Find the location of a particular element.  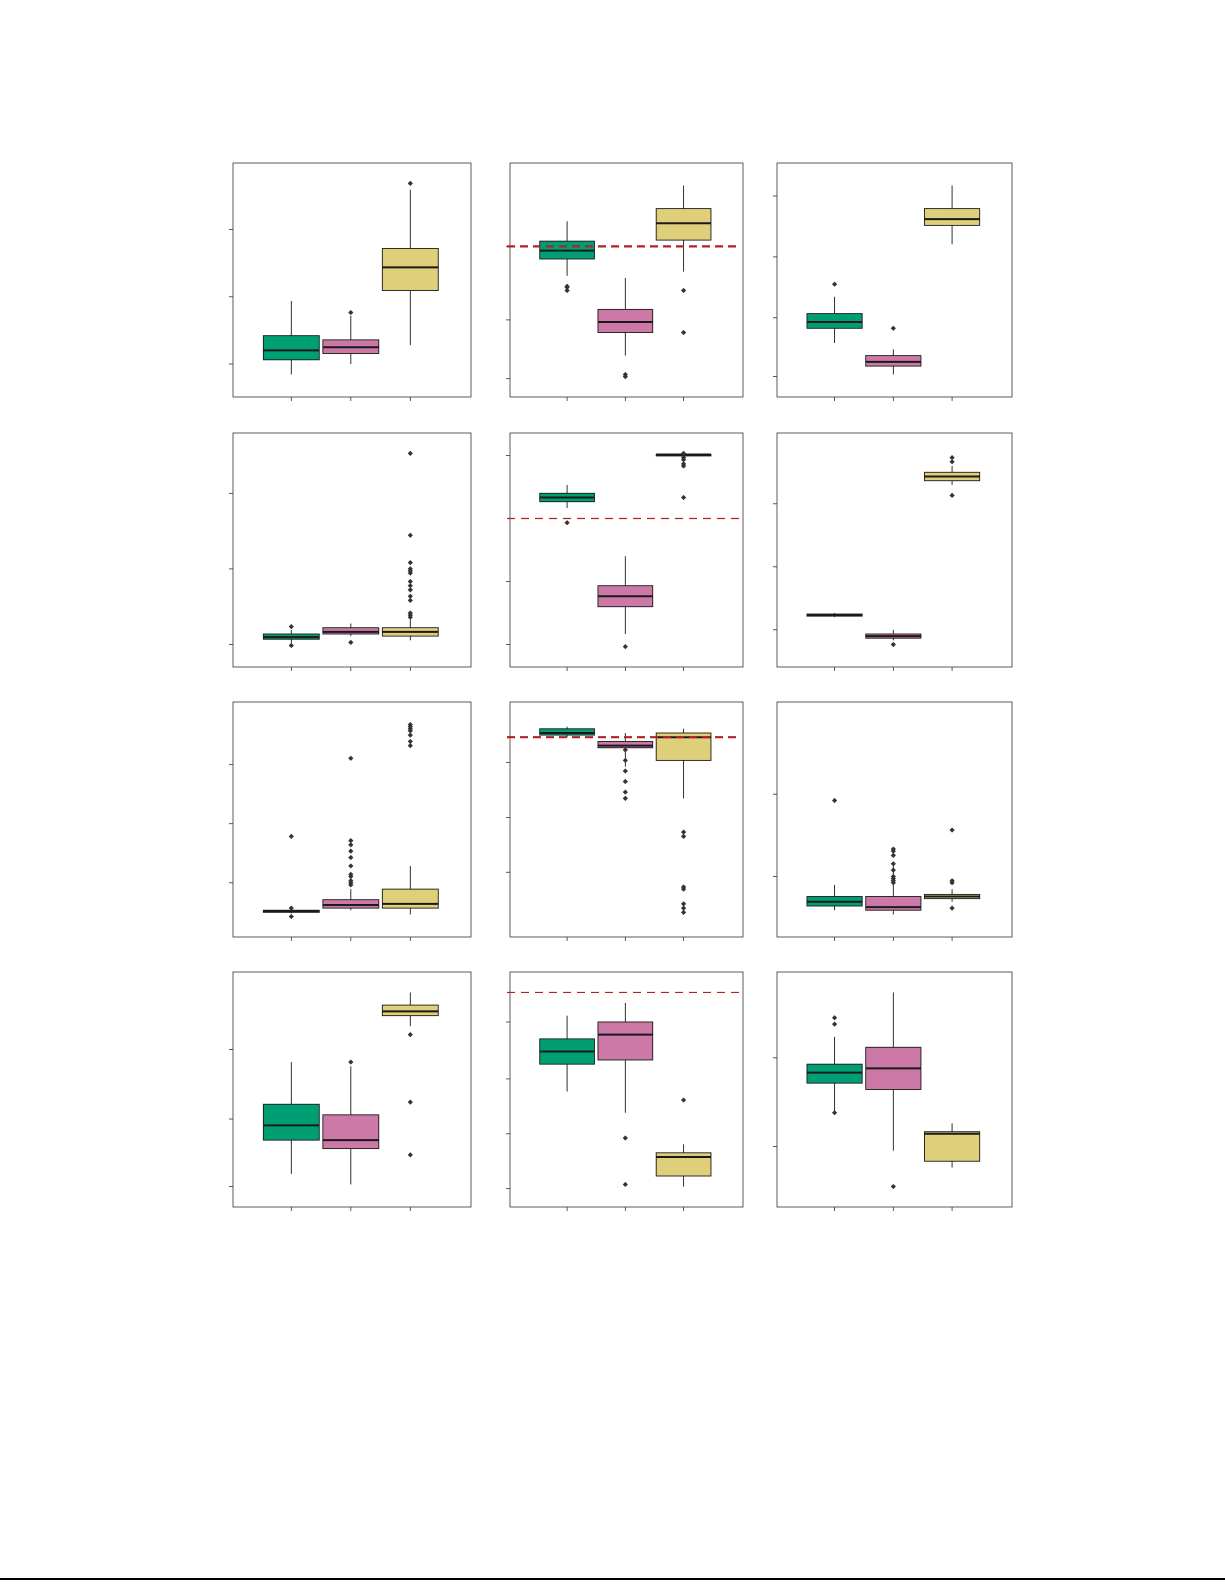

page-bottom-rule is located at coordinates (612, 1579).